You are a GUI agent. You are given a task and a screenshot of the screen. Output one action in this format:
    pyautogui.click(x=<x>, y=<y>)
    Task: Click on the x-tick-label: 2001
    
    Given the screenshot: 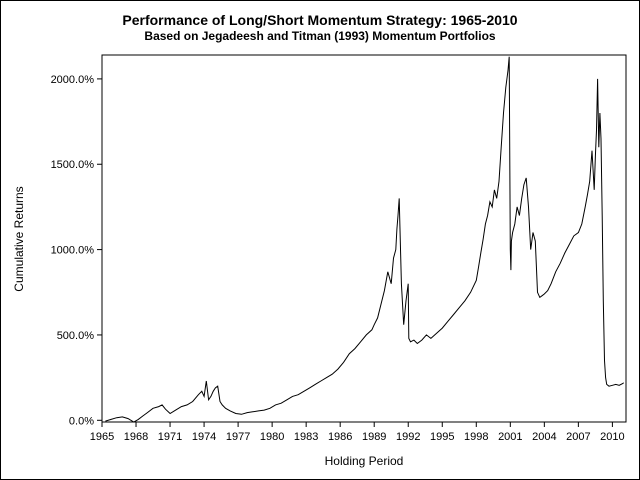 What is the action you would take?
    pyautogui.click(x=510, y=437)
    